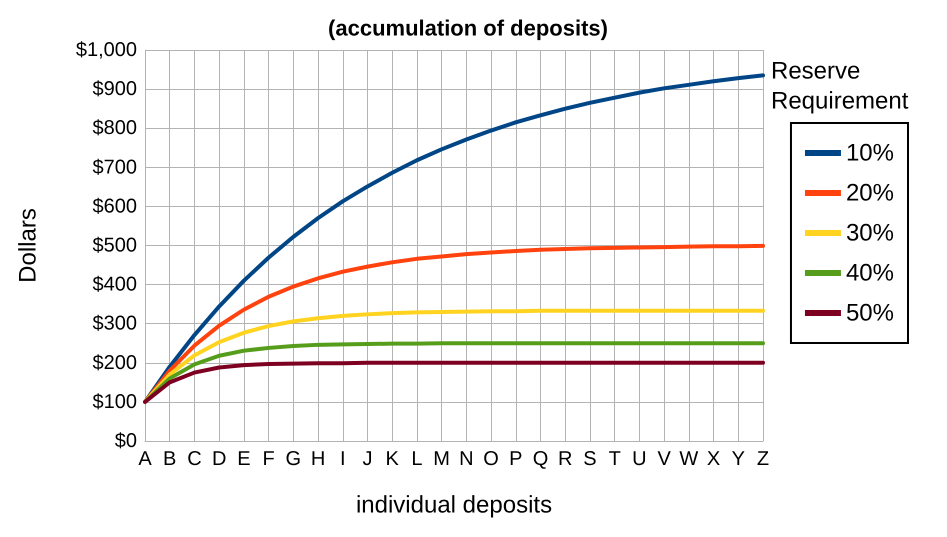 This screenshot has height=537, width=947. Describe the element at coordinates (294, 459) in the screenshot. I see `x-tick-label: G` at that location.